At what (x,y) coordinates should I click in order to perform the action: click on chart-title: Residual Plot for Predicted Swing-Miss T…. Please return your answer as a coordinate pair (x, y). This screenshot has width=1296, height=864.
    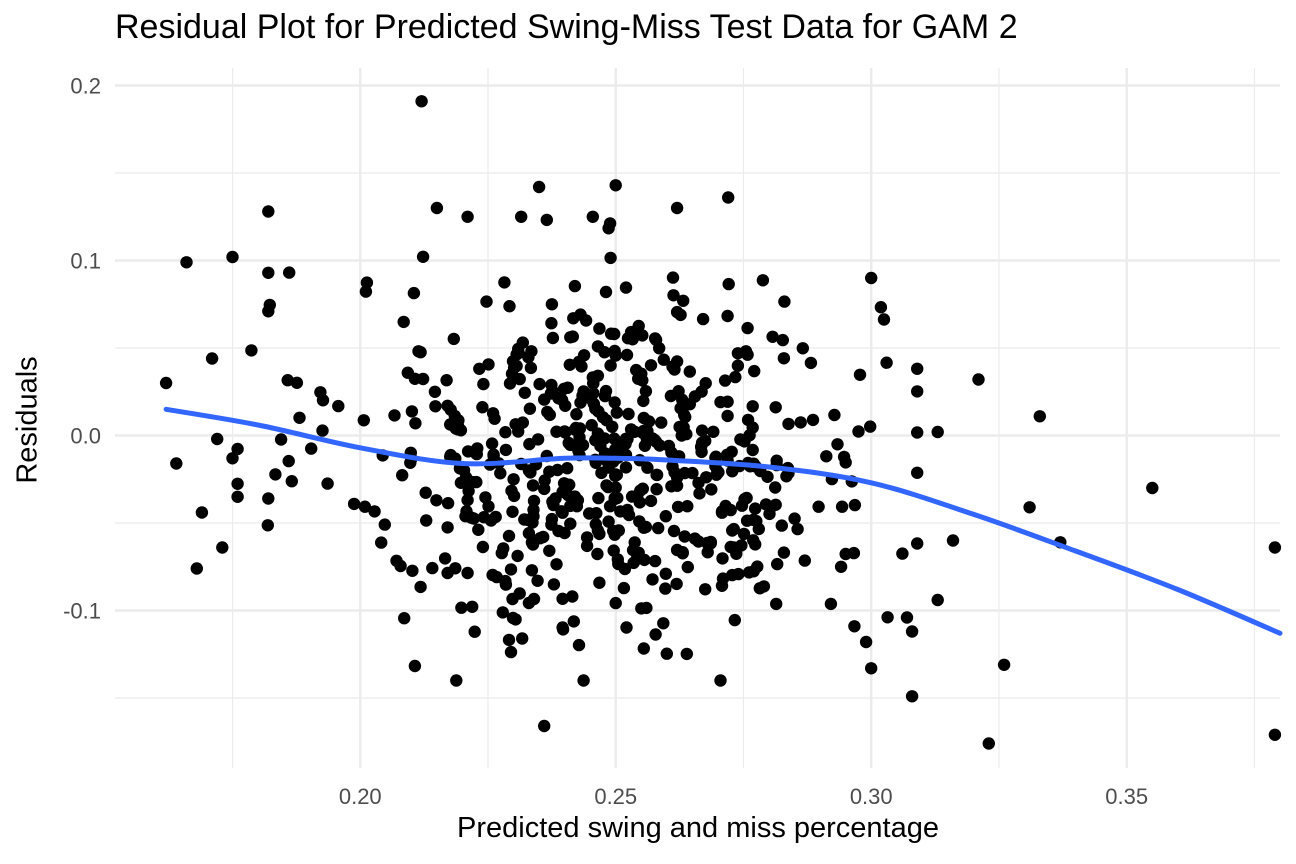
    Looking at the image, I should click on (566, 27).